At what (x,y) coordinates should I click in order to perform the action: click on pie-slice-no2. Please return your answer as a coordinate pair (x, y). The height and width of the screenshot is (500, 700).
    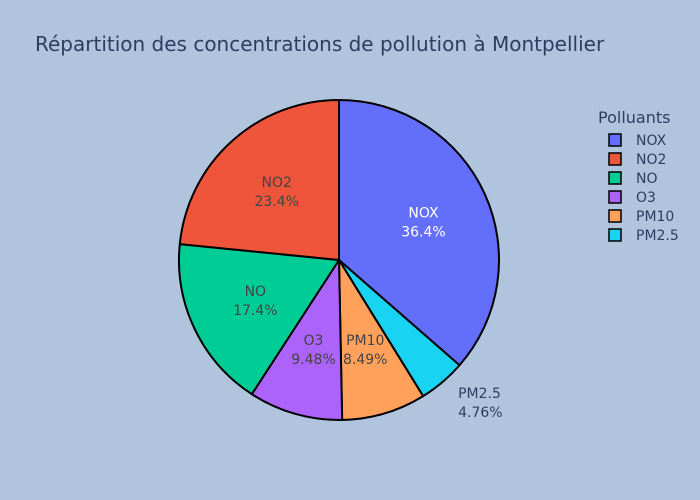
    Looking at the image, I should click on (259, 180).